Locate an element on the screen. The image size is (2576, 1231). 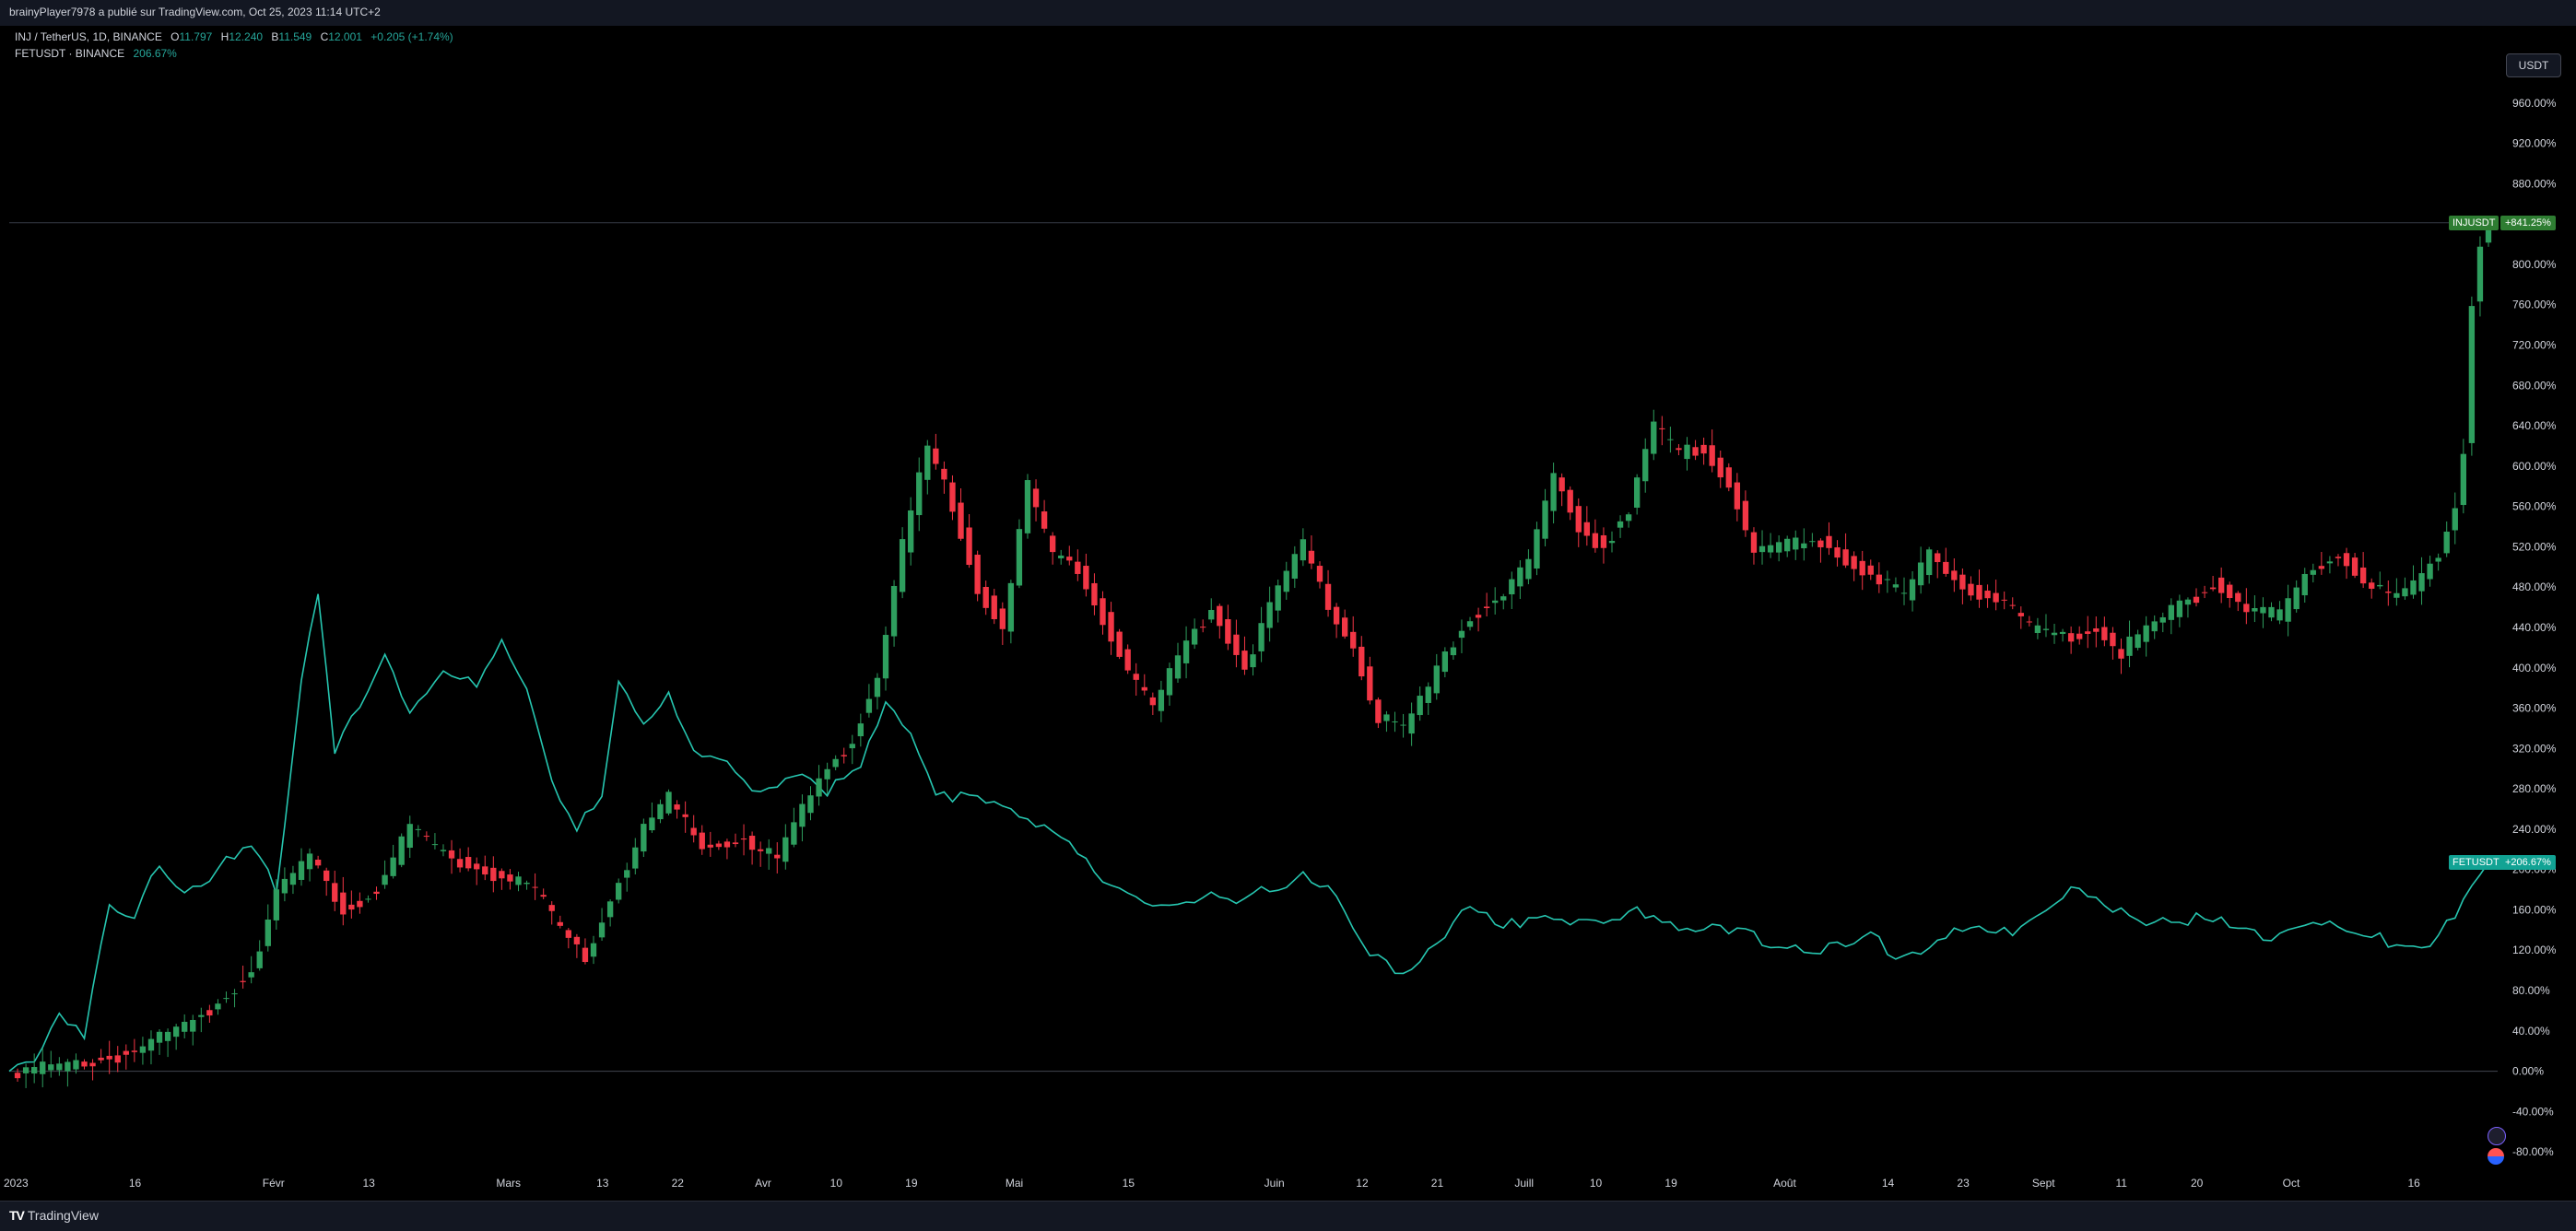
x-tick-label: Août is located at coordinates (1784, 1183).